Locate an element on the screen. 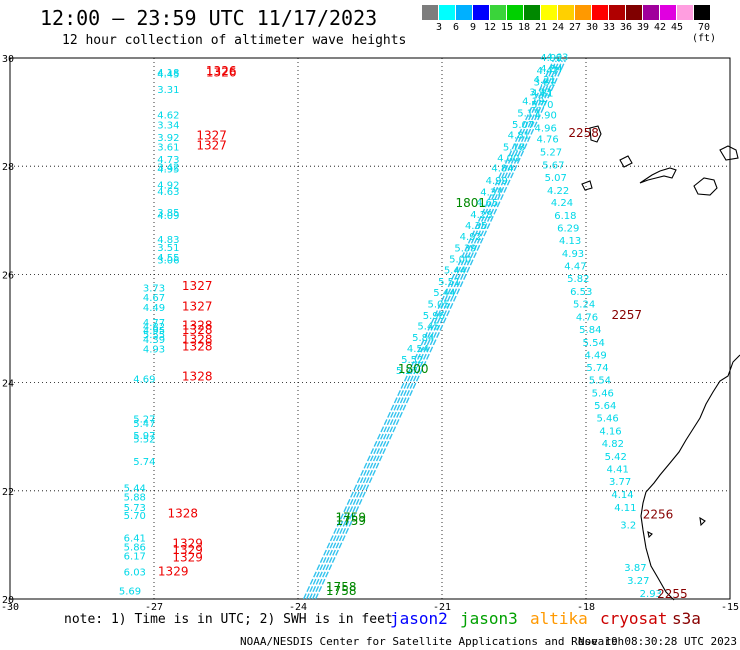 The image size is (740, 650). wave-height-label: 5.05 is located at coordinates (439, 304).